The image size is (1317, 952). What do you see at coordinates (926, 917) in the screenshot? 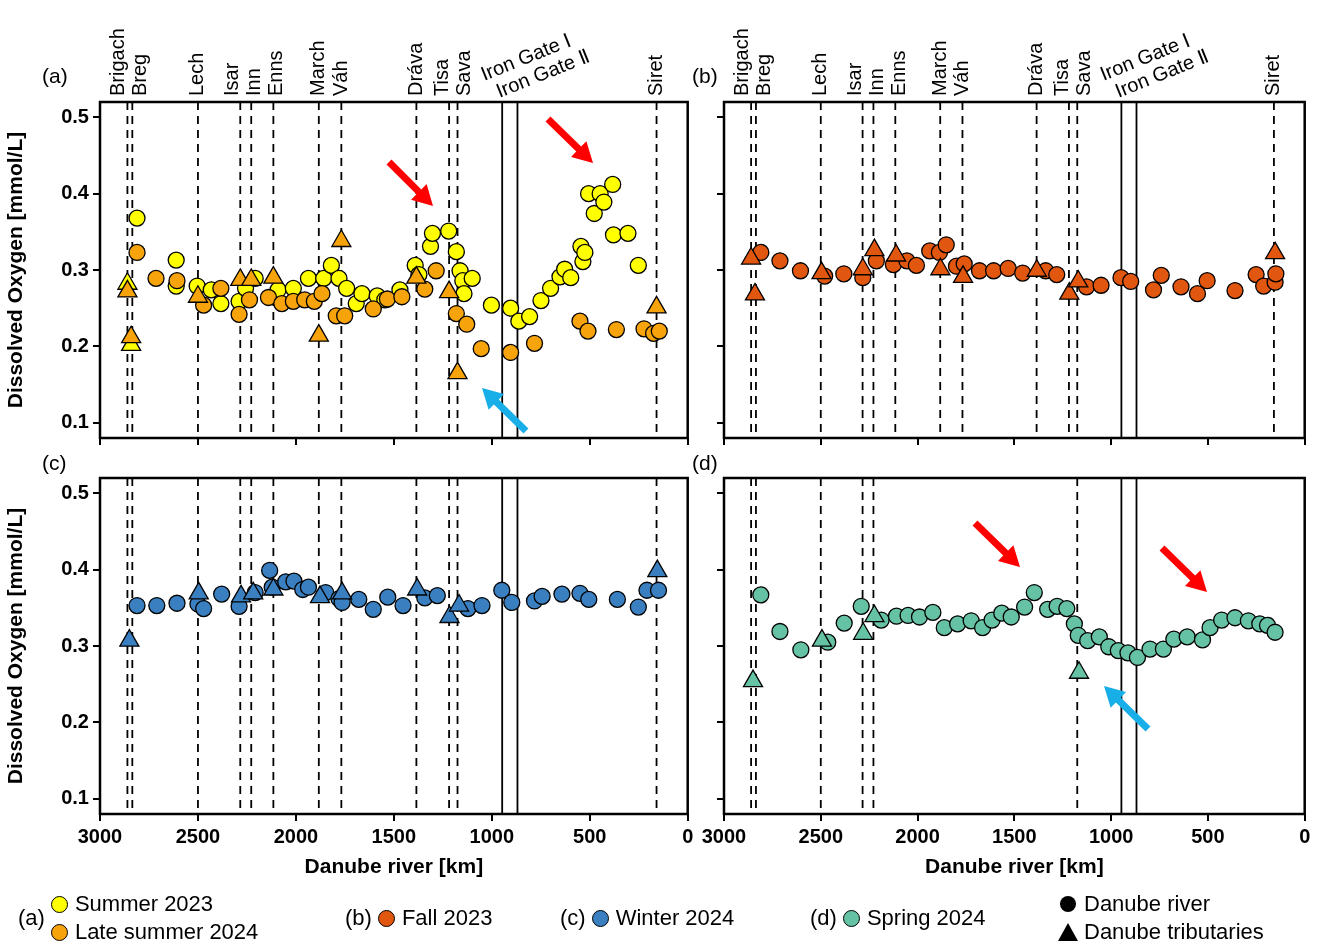
I see `legend-label: Spring 2024` at bounding box center [926, 917].